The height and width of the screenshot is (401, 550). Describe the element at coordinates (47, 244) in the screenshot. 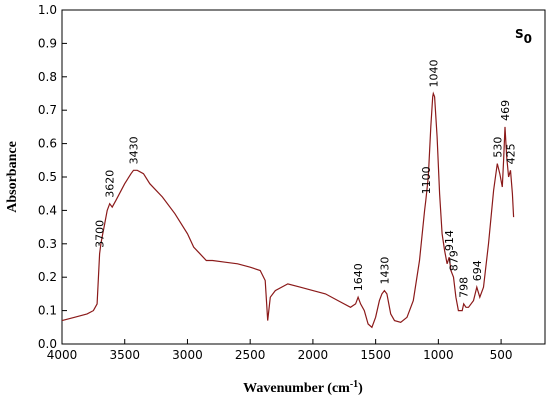

I see `y-tick-label: 0.3` at that location.